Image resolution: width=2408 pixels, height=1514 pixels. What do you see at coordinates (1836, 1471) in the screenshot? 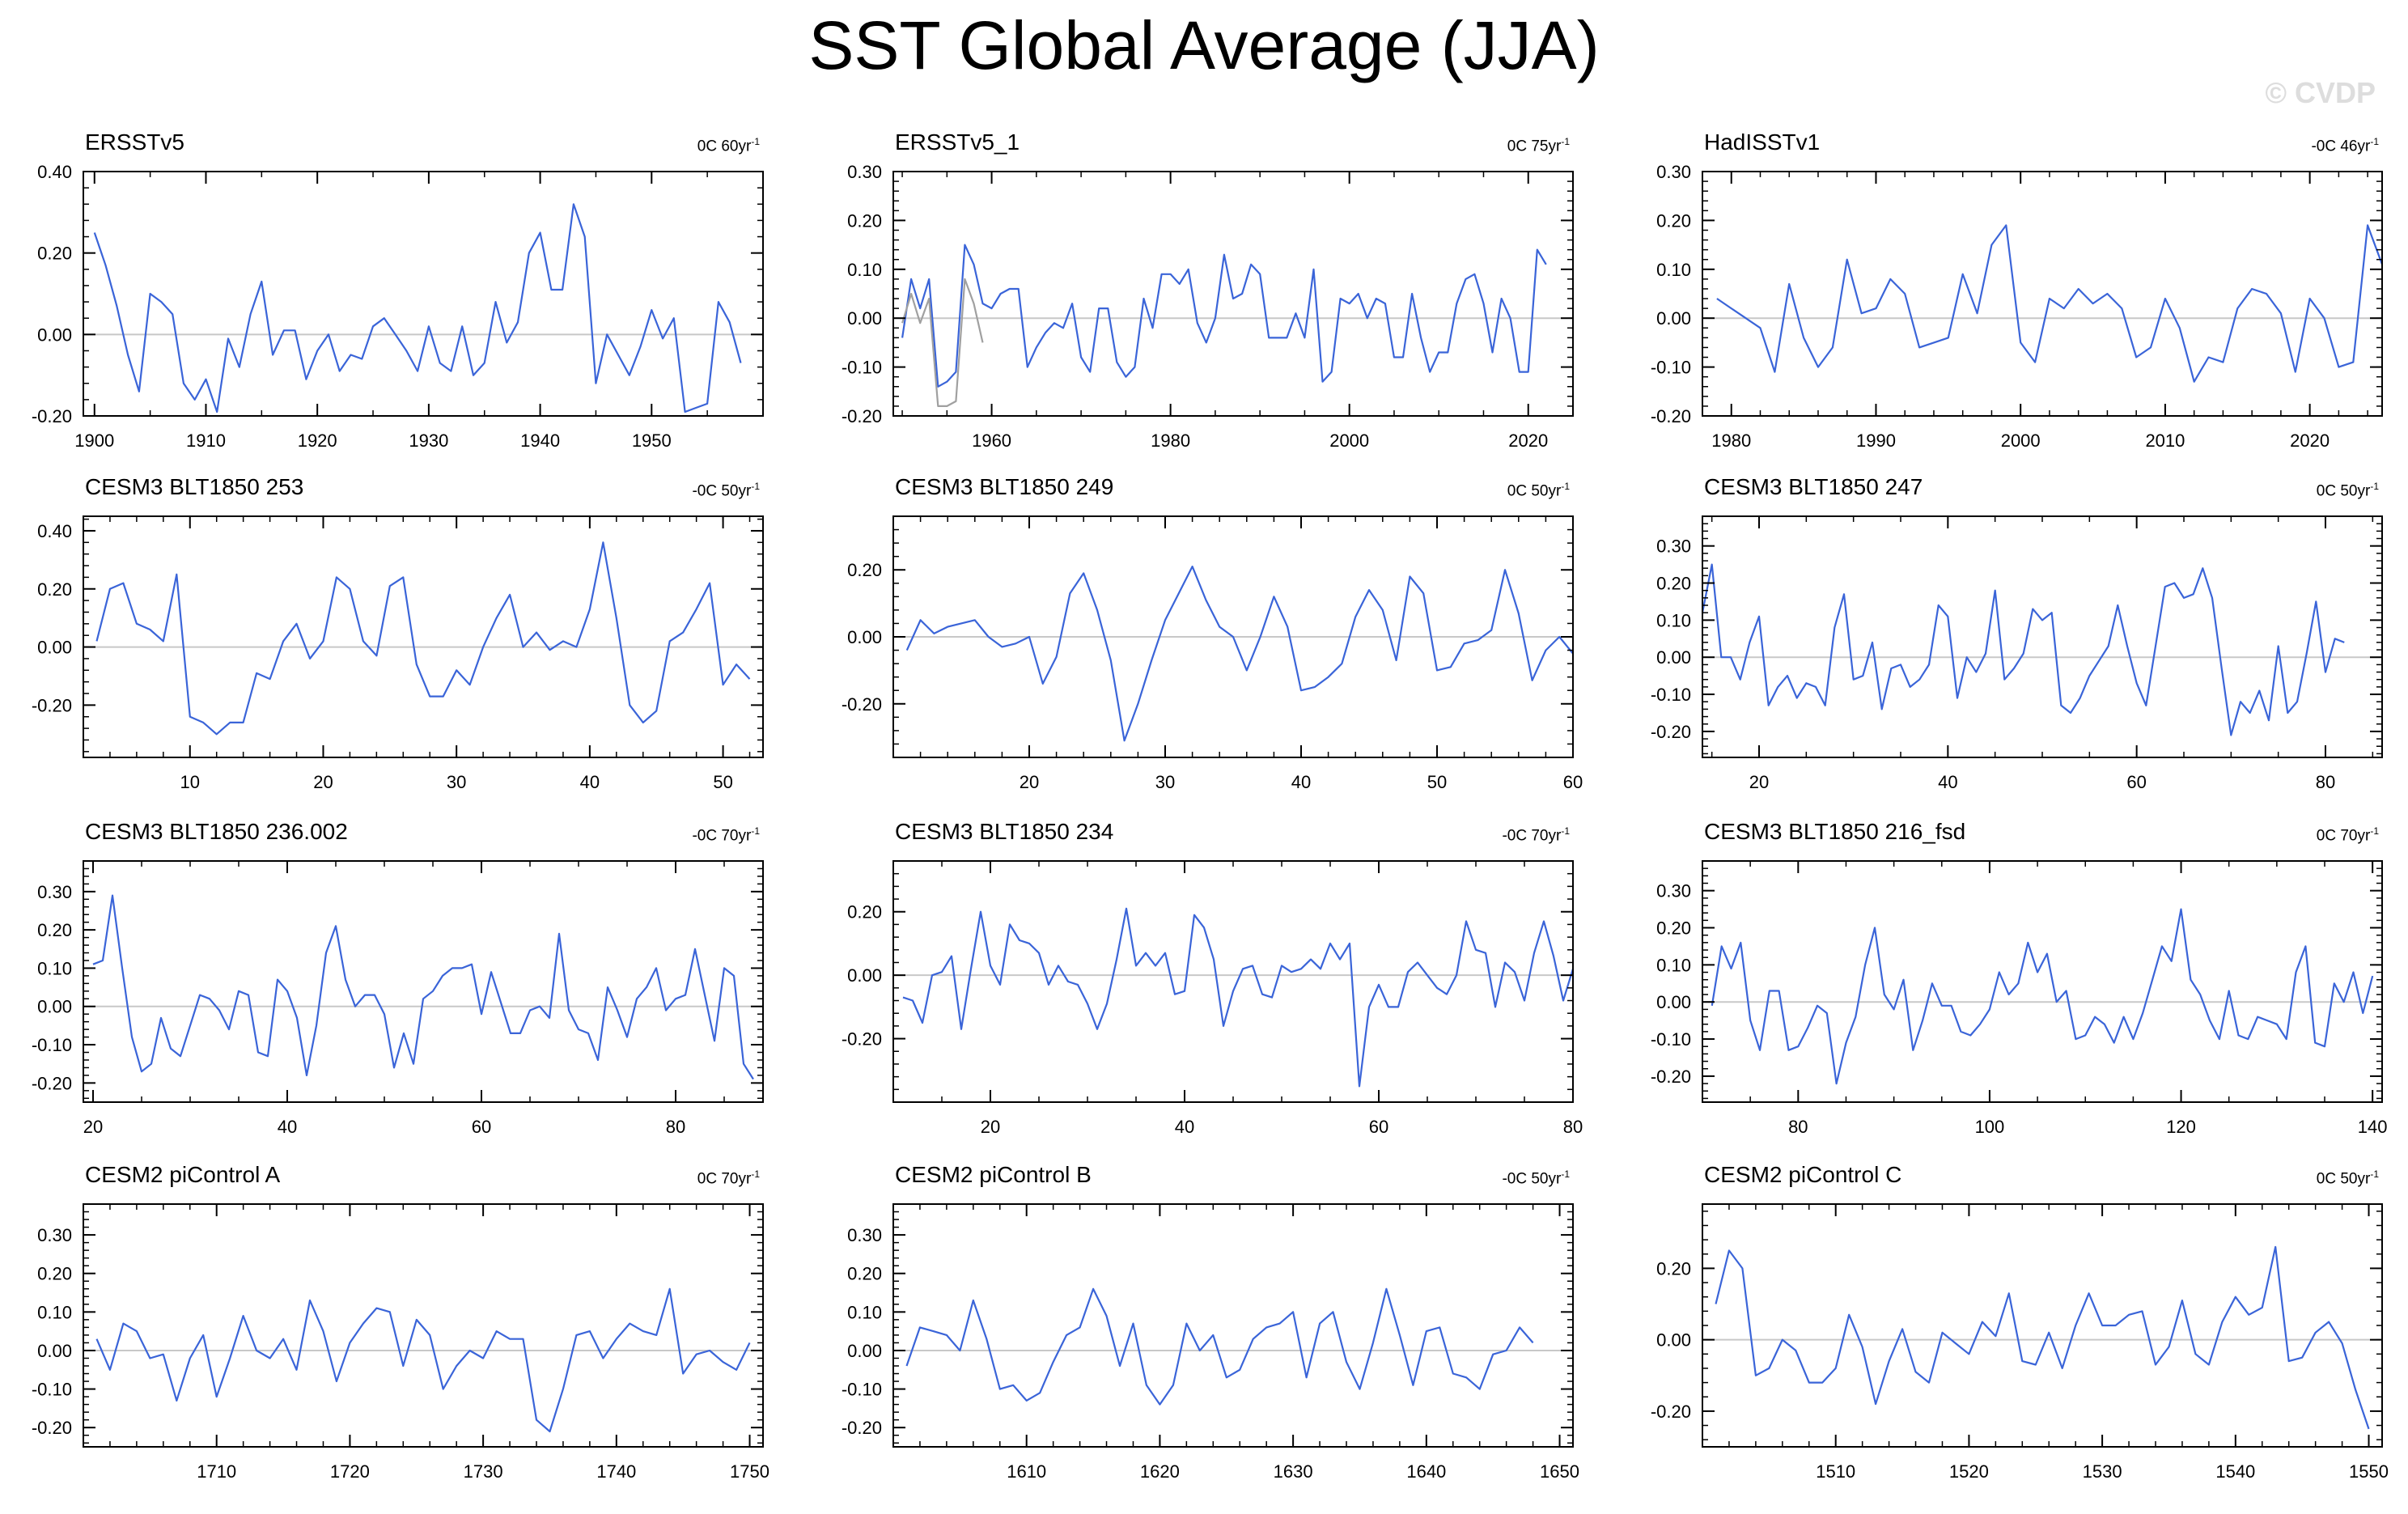
I see `x-tick-label: 1510` at bounding box center [1836, 1471].